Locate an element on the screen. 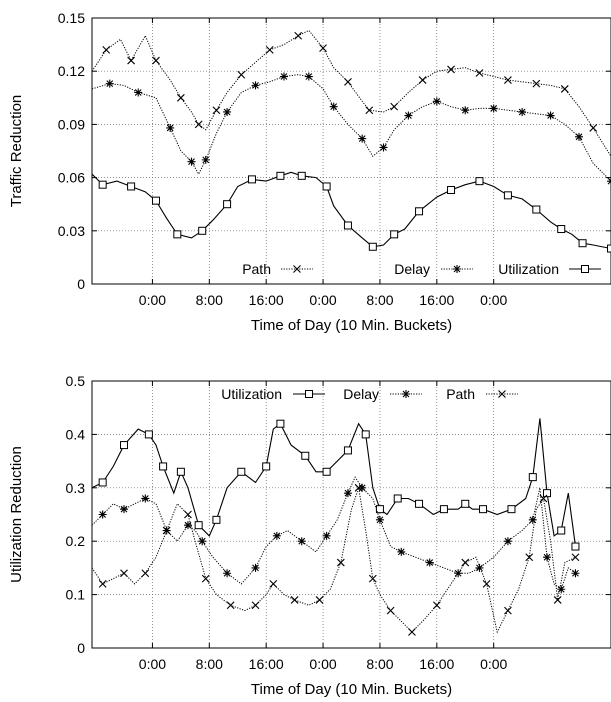 Image resolution: width=611 pixels, height=702 pixels. y-tick-label: 0.12 is located at coordinates (71, 71).